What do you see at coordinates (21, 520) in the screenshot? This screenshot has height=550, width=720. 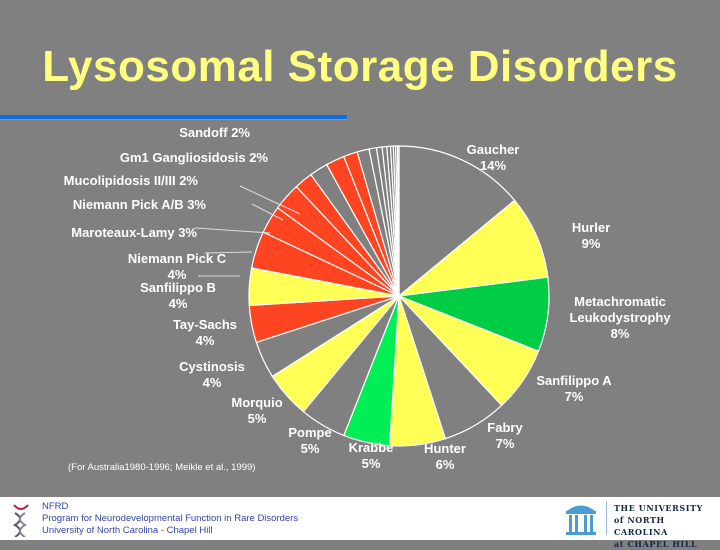 I see `dna-logo-icon` at bounding box center [21, 520].